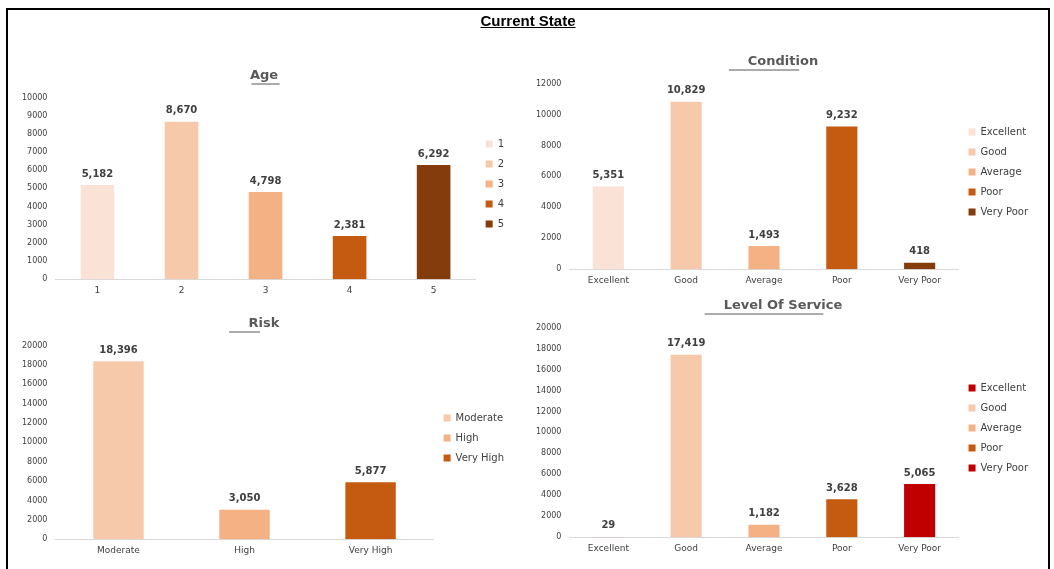 This screenshot has height=569, width=1054. Describe the element at coordinates (244, 498) in the screenshot. I see `data-label: 3,050` at that location.